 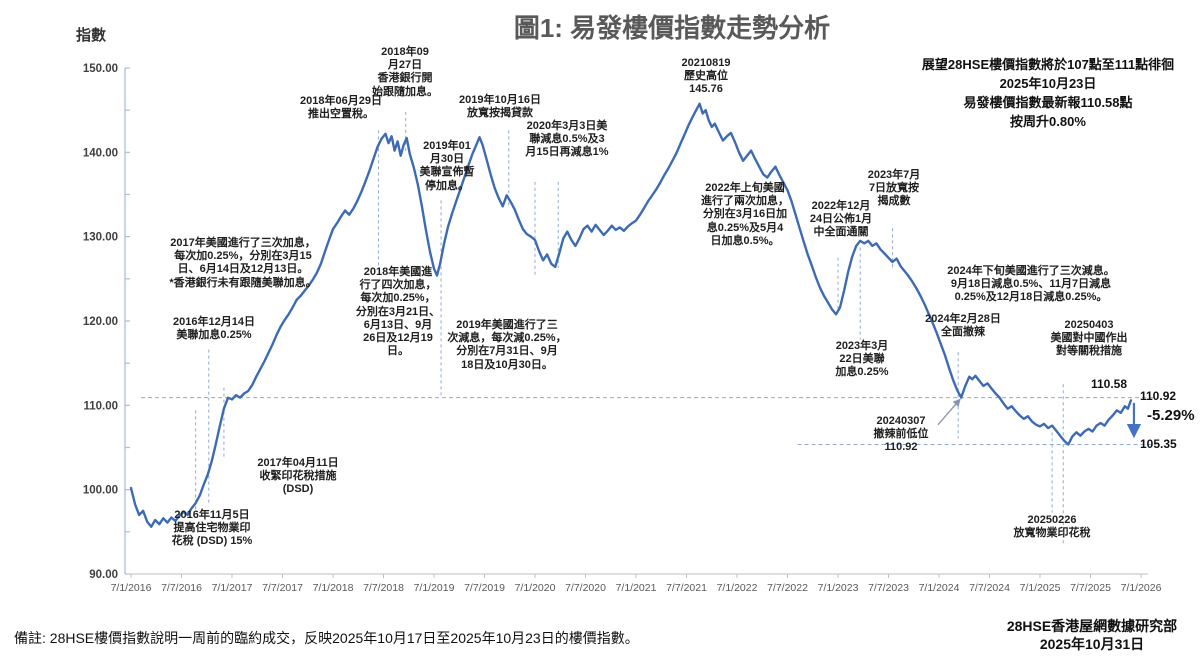 I want to click on chart-annotation: 2022年12月 24日公佈1月 中全面通關, so click(x=841, y=220).